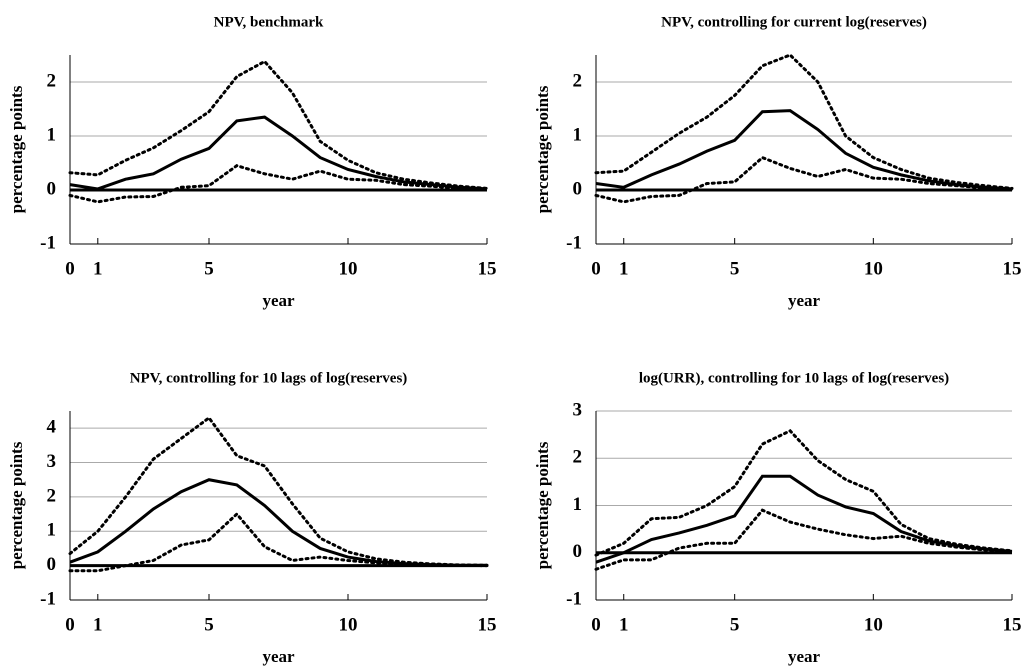  Describe the element at coordinates (52, 427) in the screenshot. I see `y-tick-label: 4` at that location.